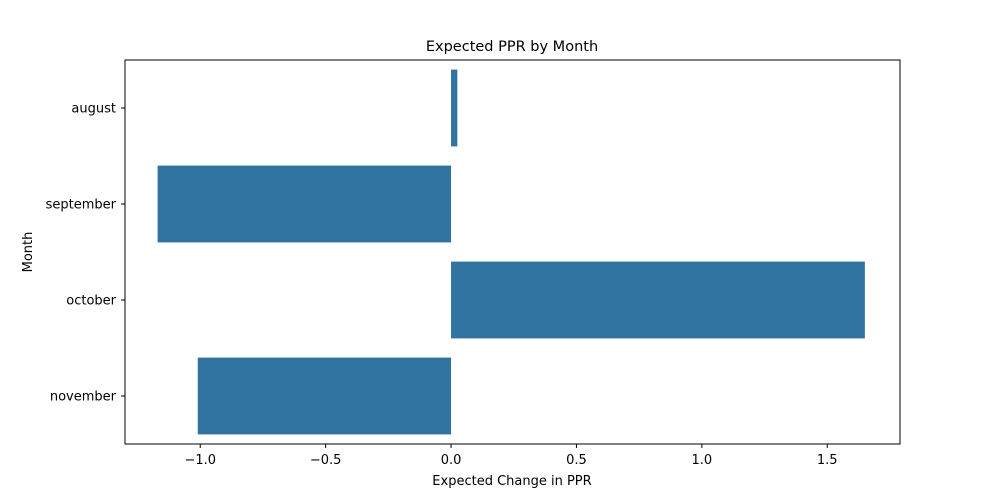  What do you see at coordinates (324, 396) in the screenshot?
I see `bar-november` at bounding box center [324, 396].